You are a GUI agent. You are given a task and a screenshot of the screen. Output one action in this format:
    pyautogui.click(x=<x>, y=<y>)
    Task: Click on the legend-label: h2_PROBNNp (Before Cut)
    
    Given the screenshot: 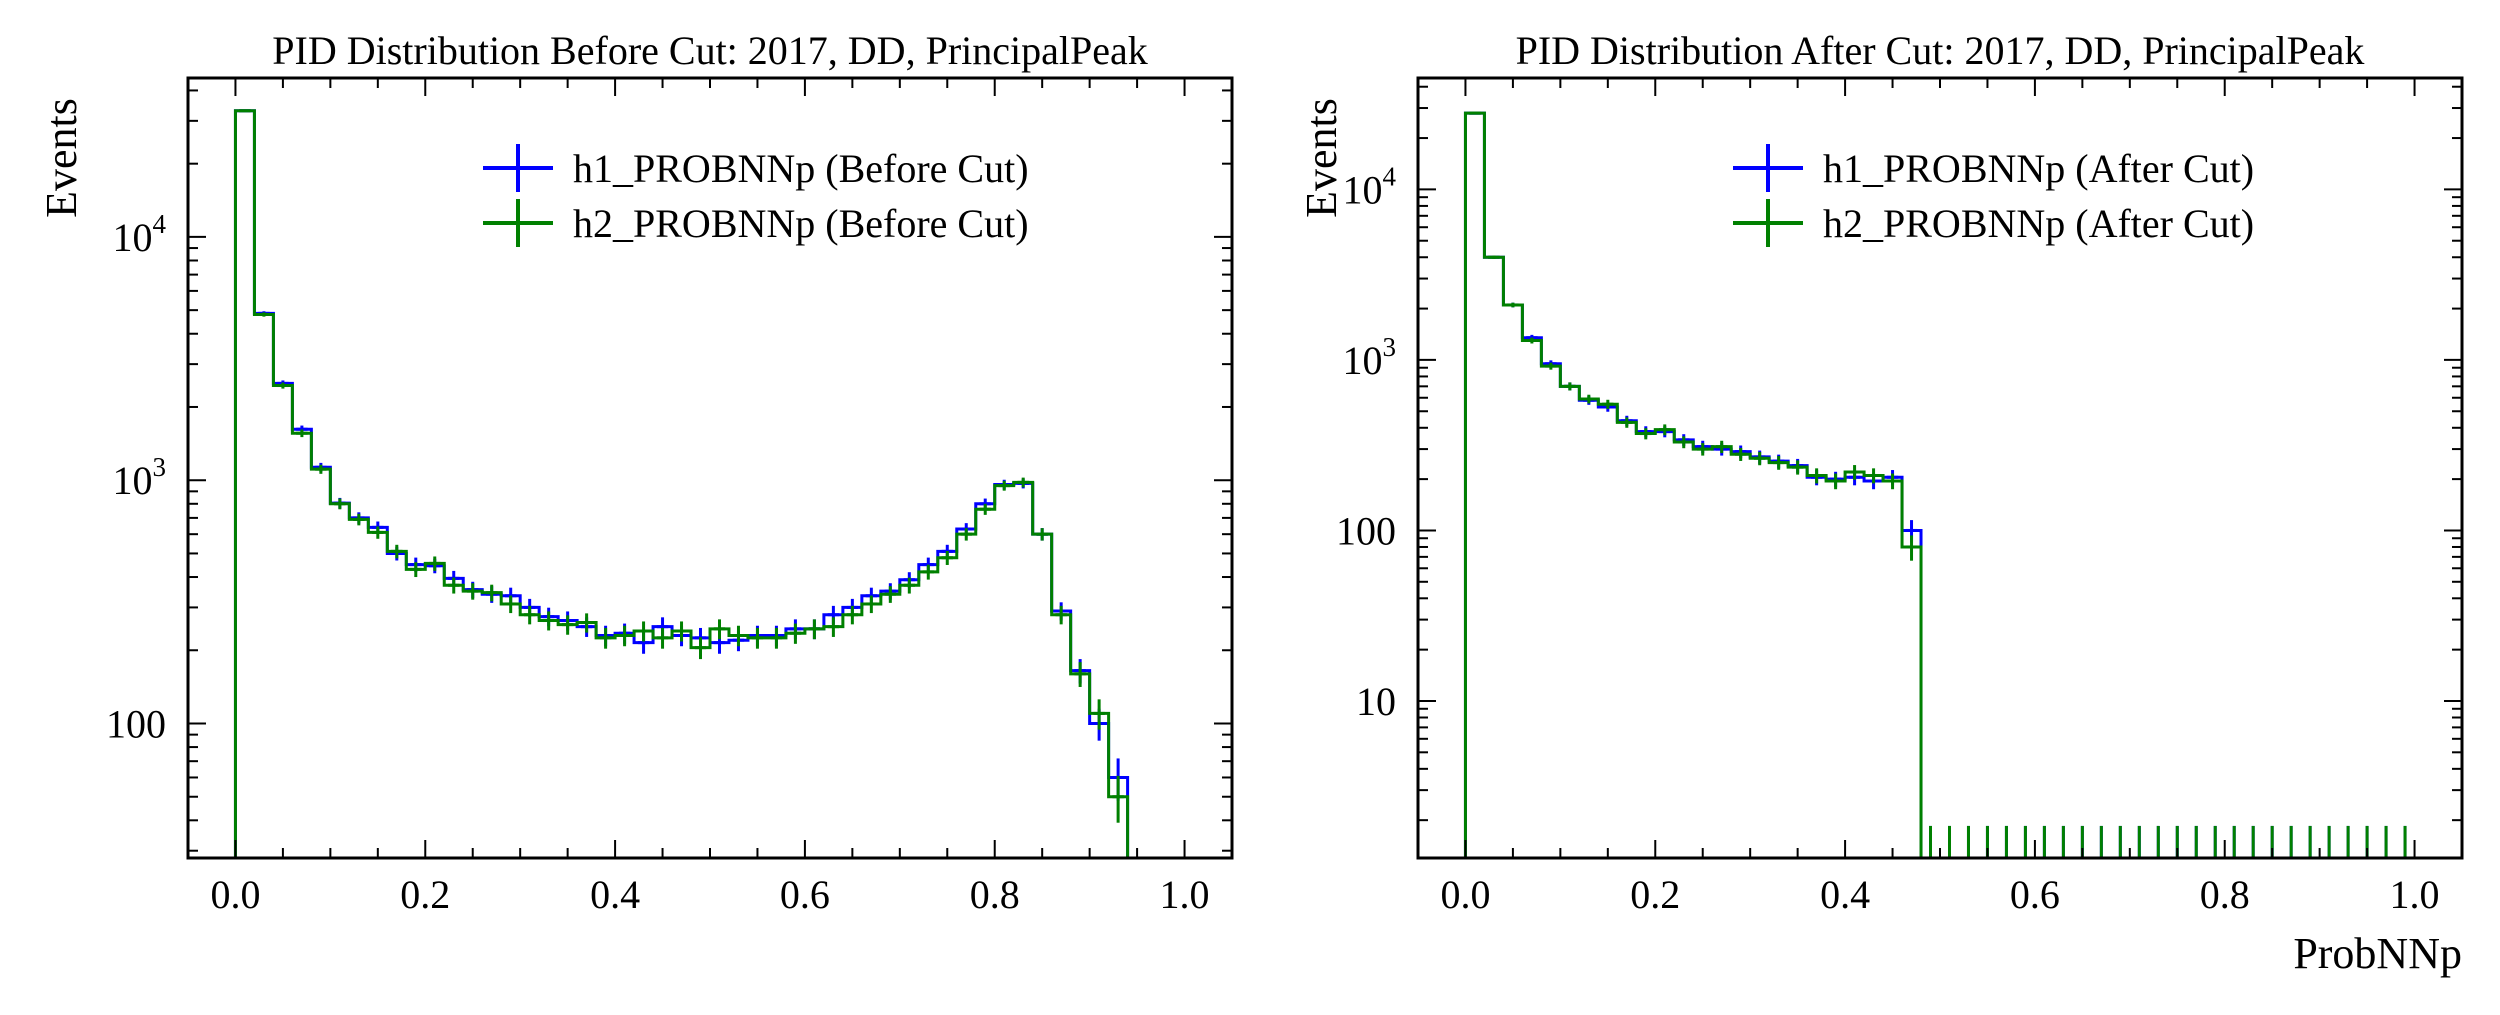 What is the action you would take?
    pyautogui.click(x=801, y=223)
    